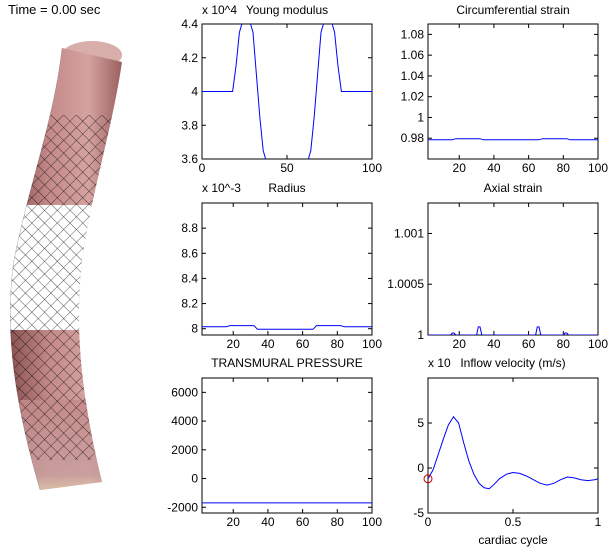 This screenshot has width=610, height=558. Describe the element at coordinates (189, 159) in the screenshot. I see `y-tick-label: 3.6` at that location.